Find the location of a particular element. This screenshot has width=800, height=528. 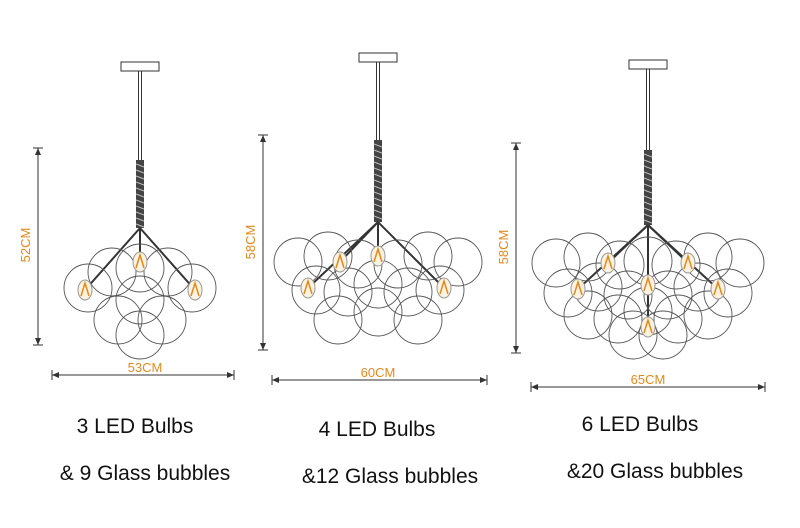

bulbs-caption: 6 LED Bulbs is located at coordinates (640, 424).